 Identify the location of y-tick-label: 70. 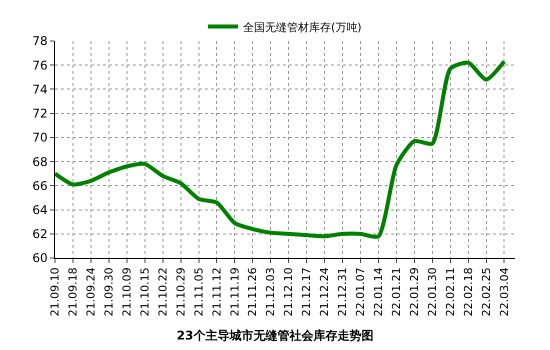
(40, 137).